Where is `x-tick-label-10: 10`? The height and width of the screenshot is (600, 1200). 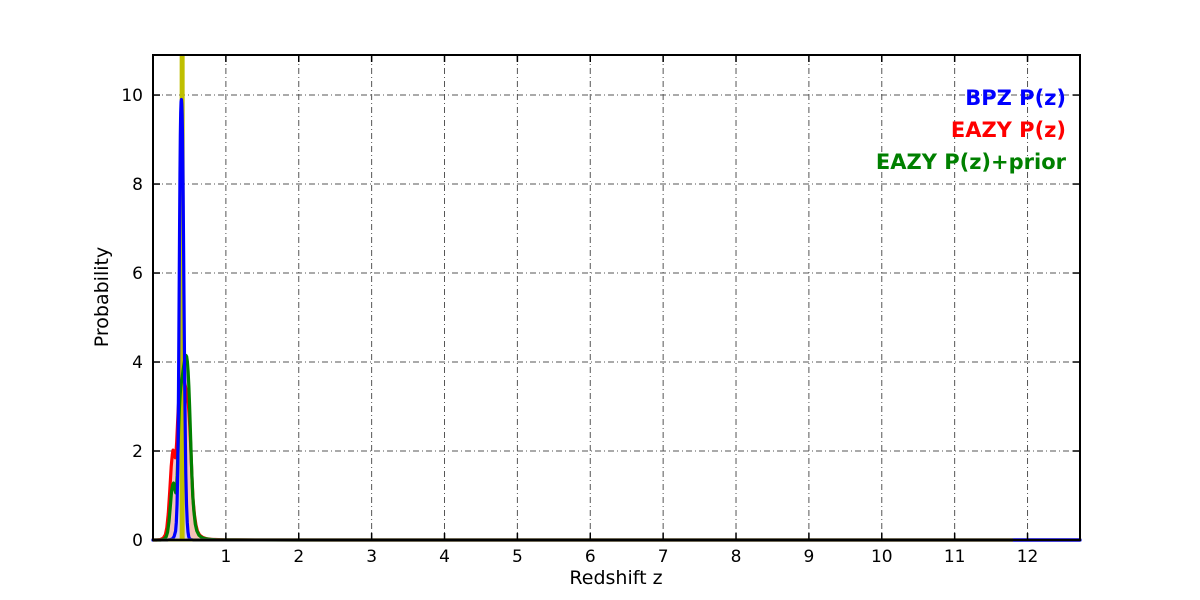
x-tick-label-10: 10 is located at coordinates (882, 557).